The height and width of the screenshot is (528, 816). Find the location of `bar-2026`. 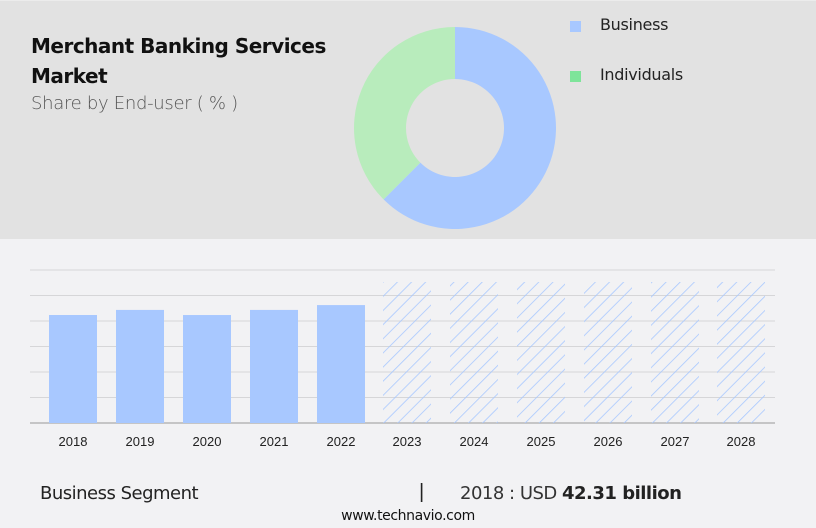

bar-2026 is located at coordinates (608, 352).